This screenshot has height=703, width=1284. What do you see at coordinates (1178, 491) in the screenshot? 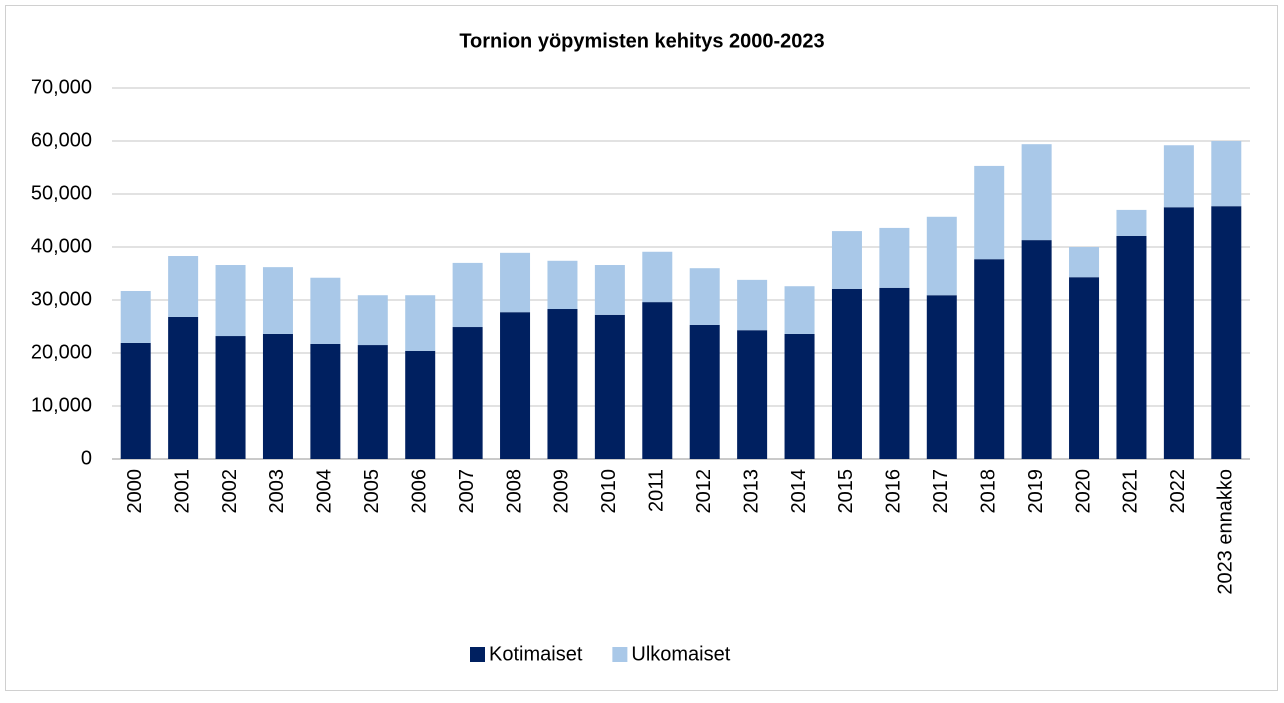
I see `x-tick-label: 2022` at bounding box center [1178, 491].